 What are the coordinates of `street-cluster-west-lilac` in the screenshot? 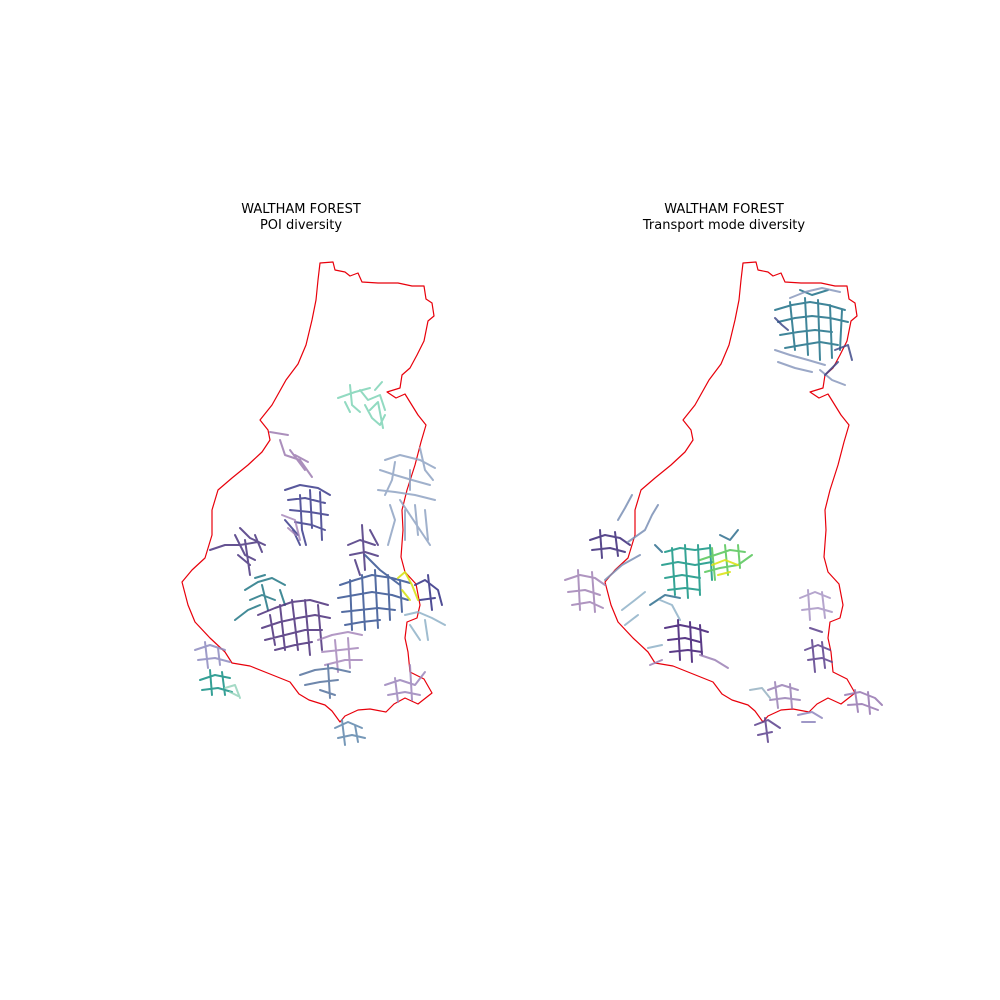 It's located at (585, 591).